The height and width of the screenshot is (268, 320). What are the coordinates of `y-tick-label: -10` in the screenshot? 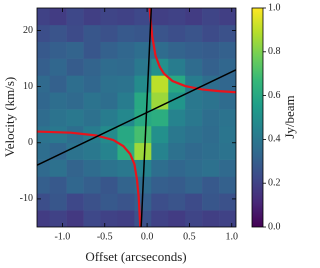 It's located at (26, 198).